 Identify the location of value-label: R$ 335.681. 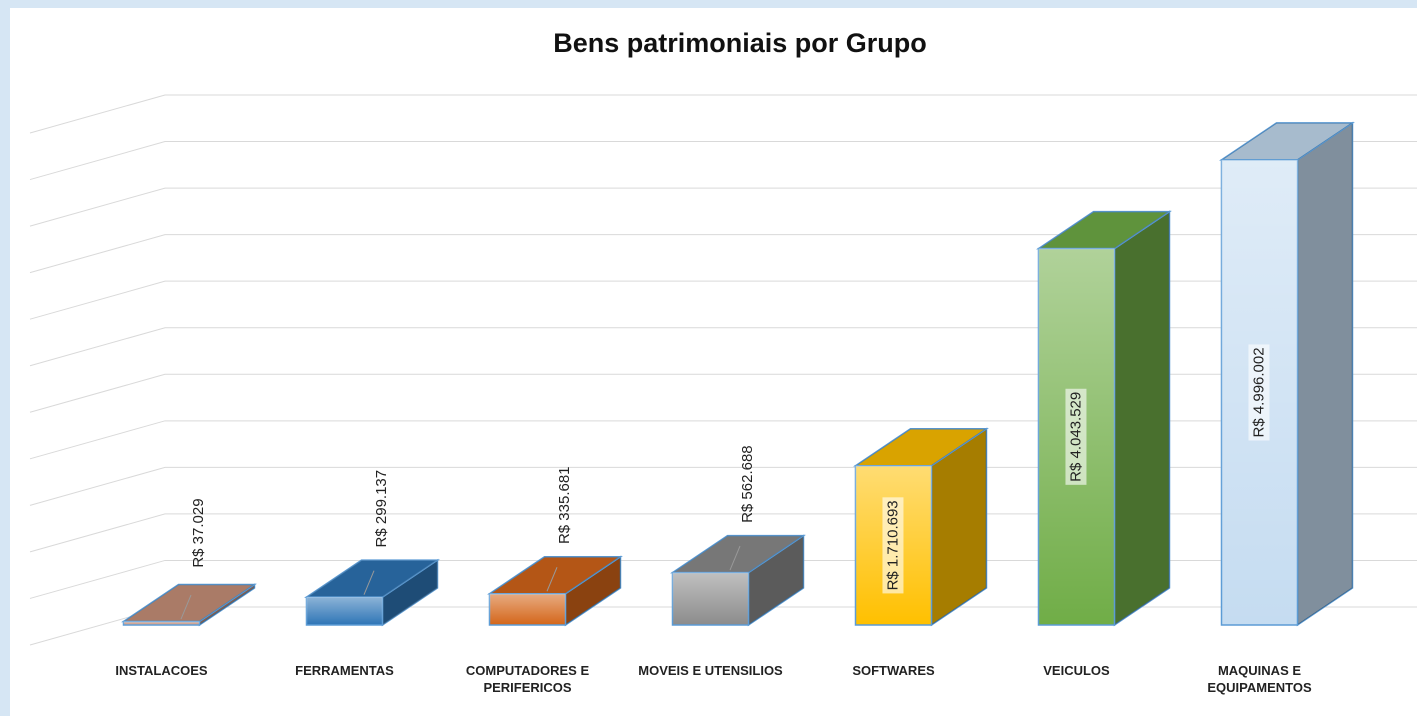
(564, 505).